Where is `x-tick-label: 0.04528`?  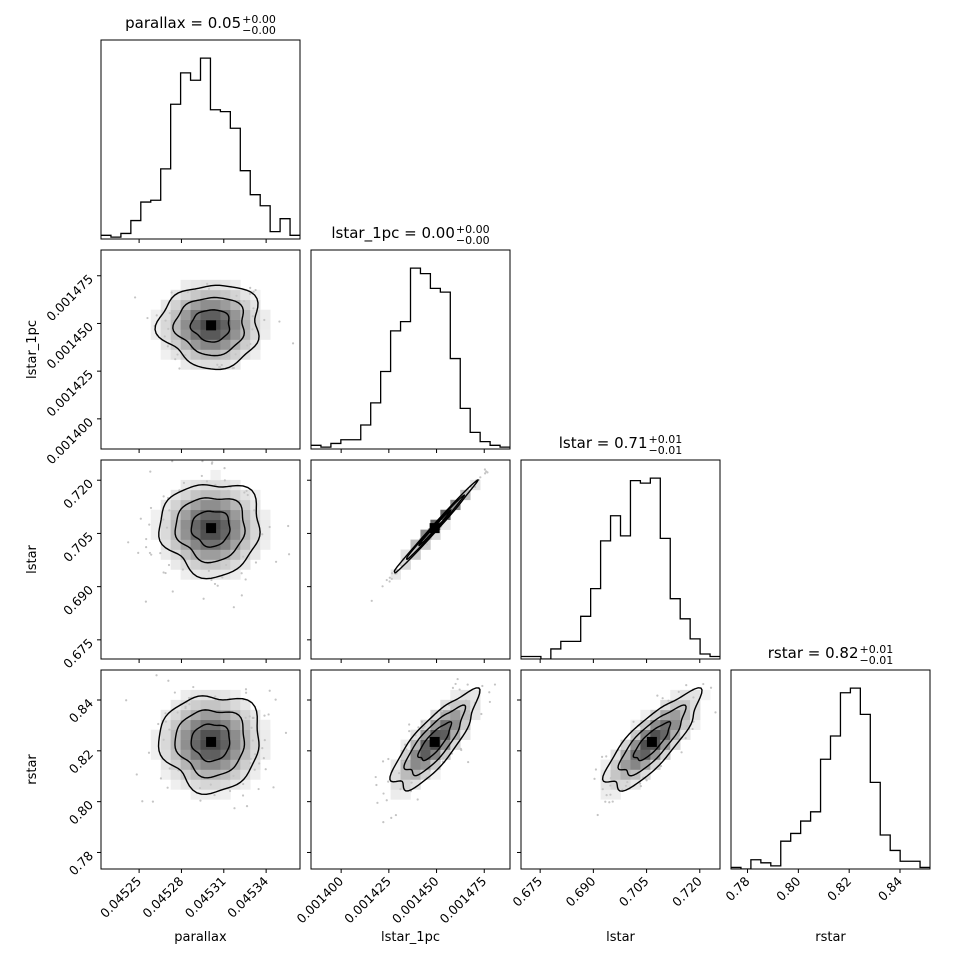 x-tick-label: 0.04528 is located at coordinates (162, 896).